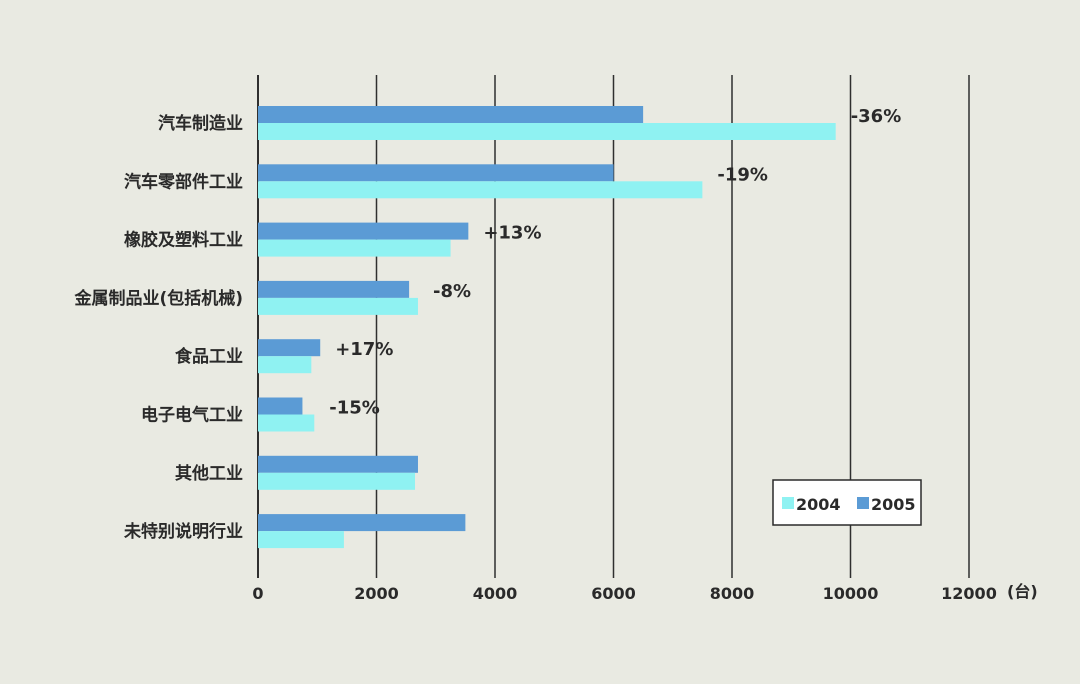  Describe the element at coordinates (732, 593) in the screenshot. I see `x-tick-label-8000: 8000` at that location.